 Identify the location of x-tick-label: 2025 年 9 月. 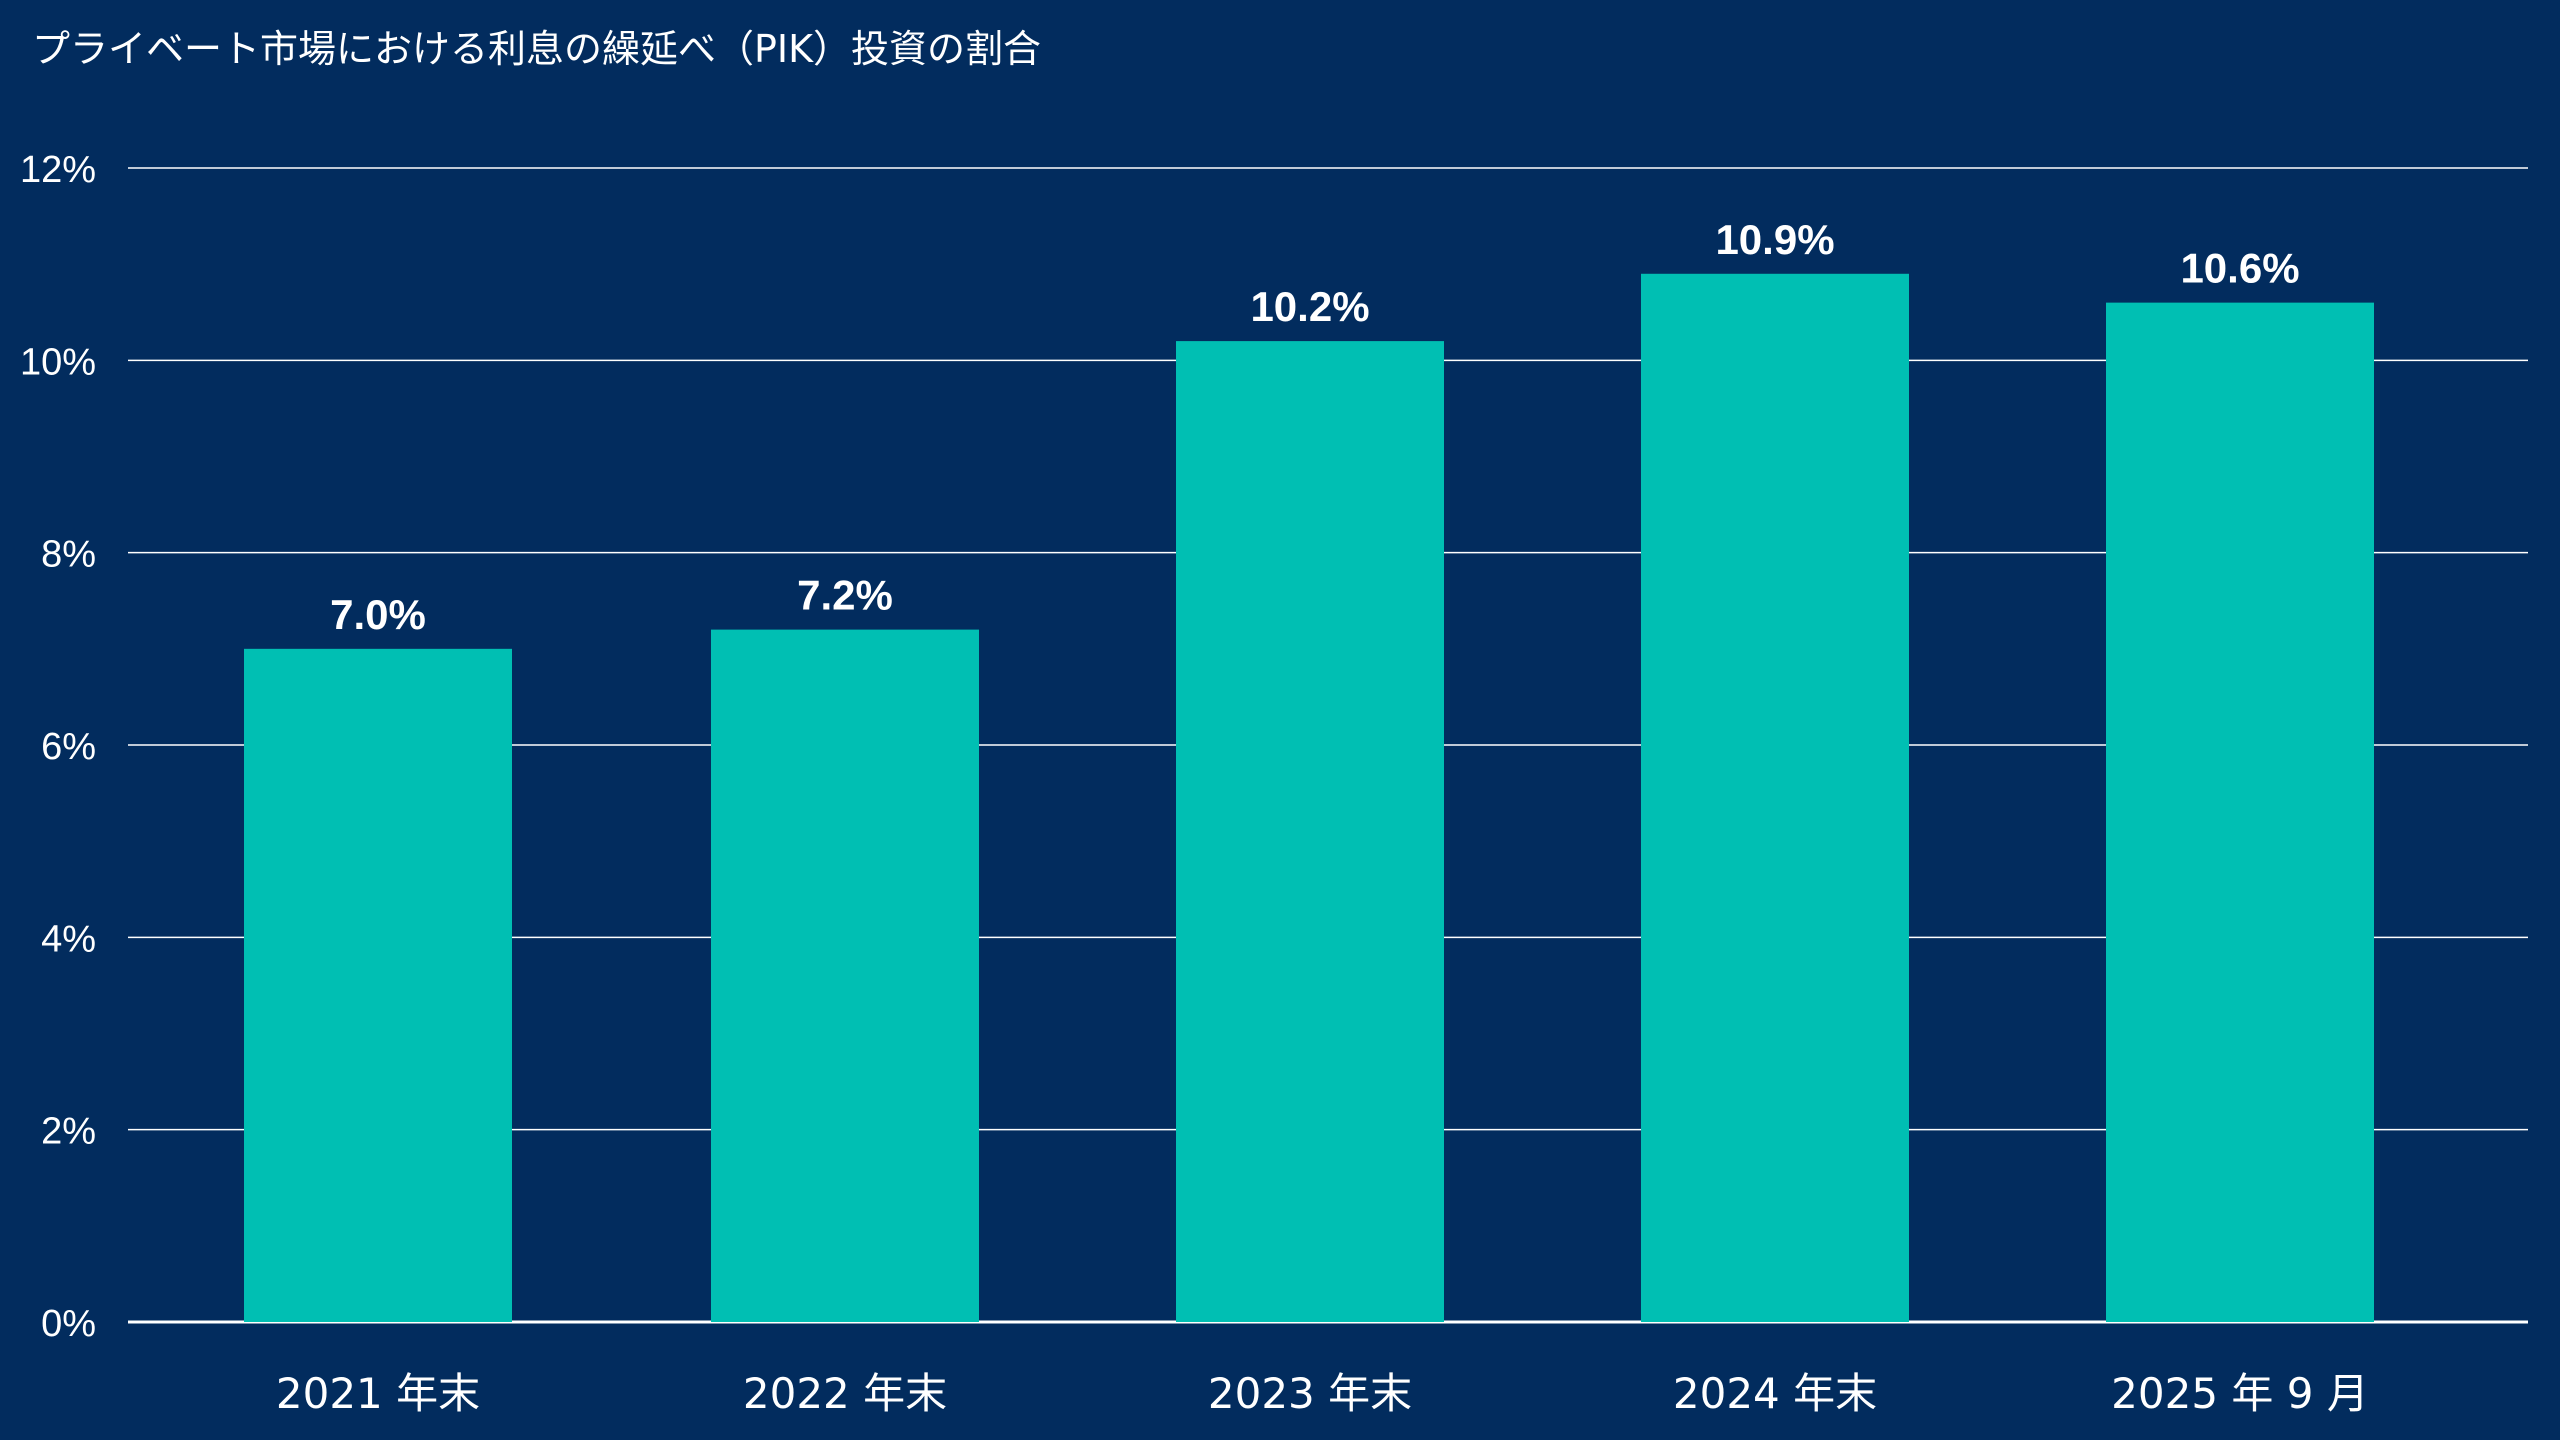
(2240, 1393).